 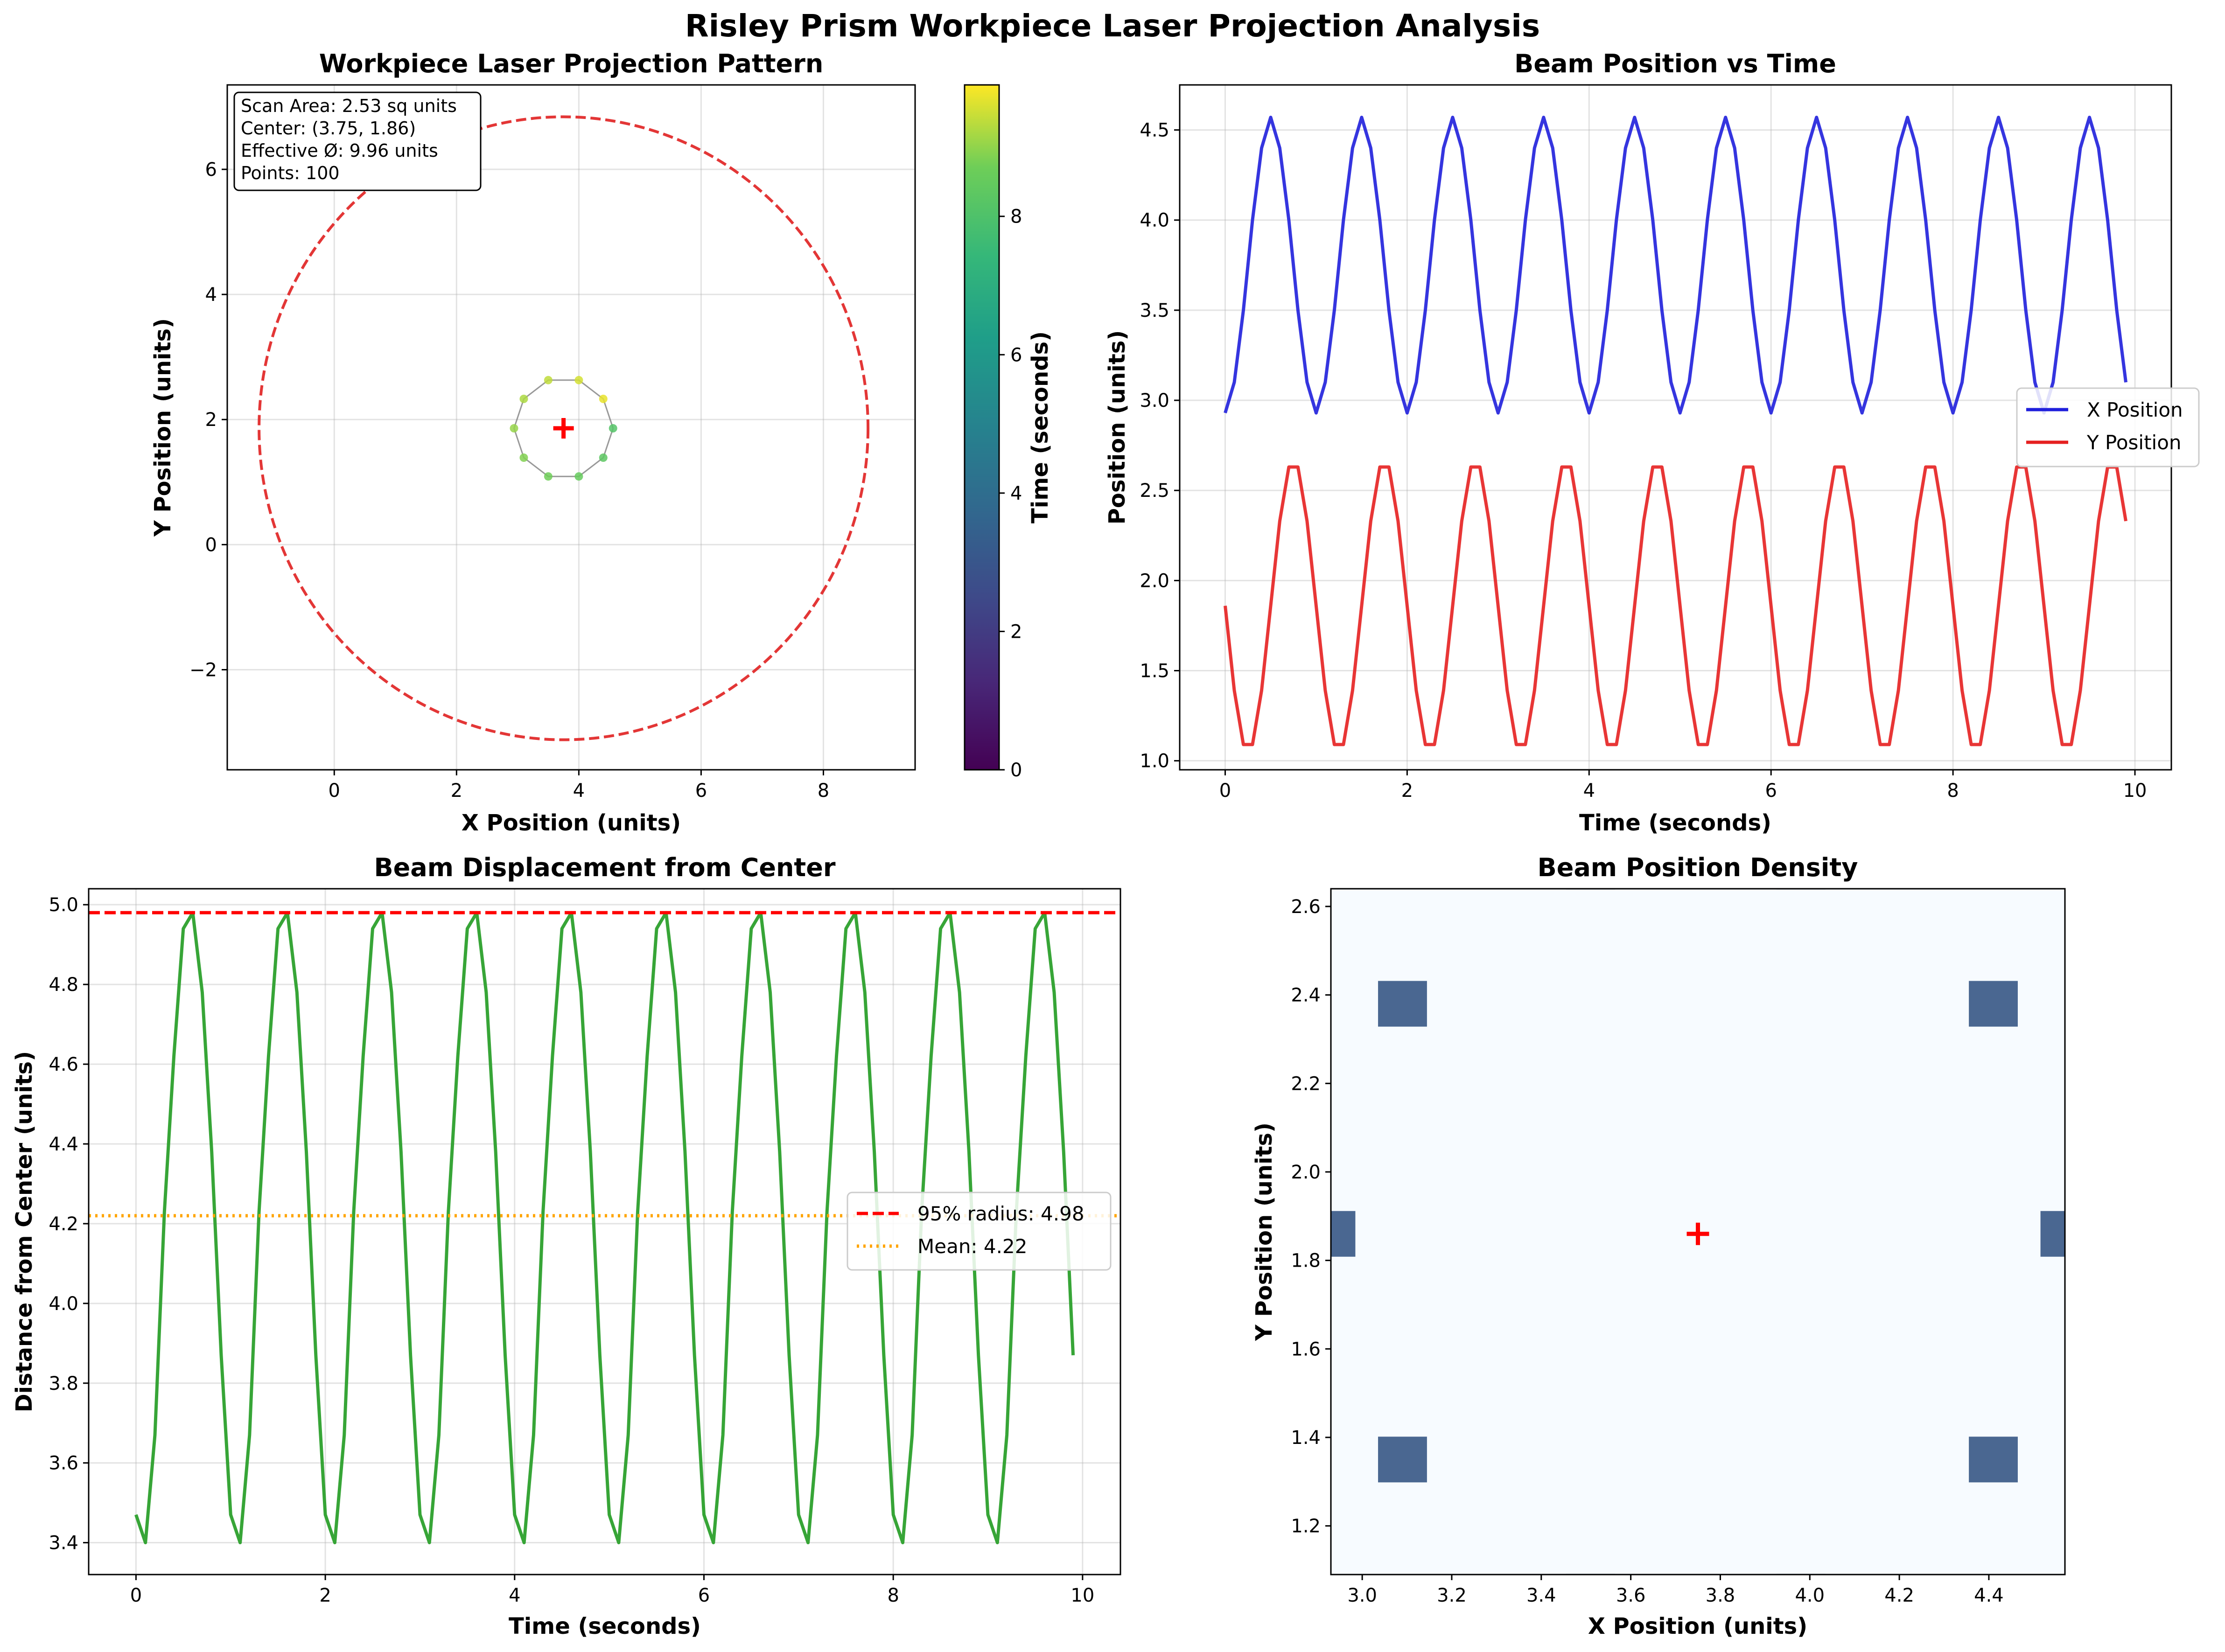 What do you see at coordinates (1306, 996) in the screenshot?
I see `density-y-tick-label: 2.4` at bounding box center [1306, 996].